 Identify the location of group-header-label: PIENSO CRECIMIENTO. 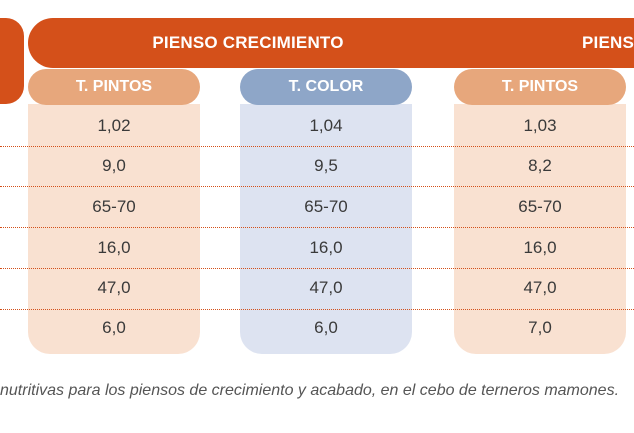
(248, 42).